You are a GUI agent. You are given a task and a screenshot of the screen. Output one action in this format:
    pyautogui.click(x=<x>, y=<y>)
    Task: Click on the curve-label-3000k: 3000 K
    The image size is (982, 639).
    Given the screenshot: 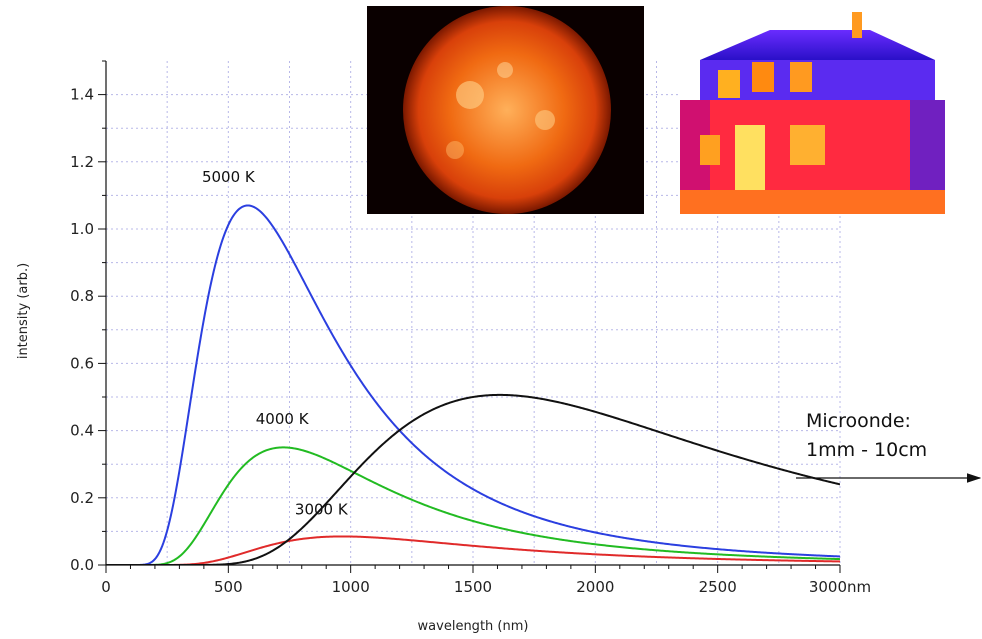 What is the action you would take?
    pyautogui.click(x=322, y=510)
    